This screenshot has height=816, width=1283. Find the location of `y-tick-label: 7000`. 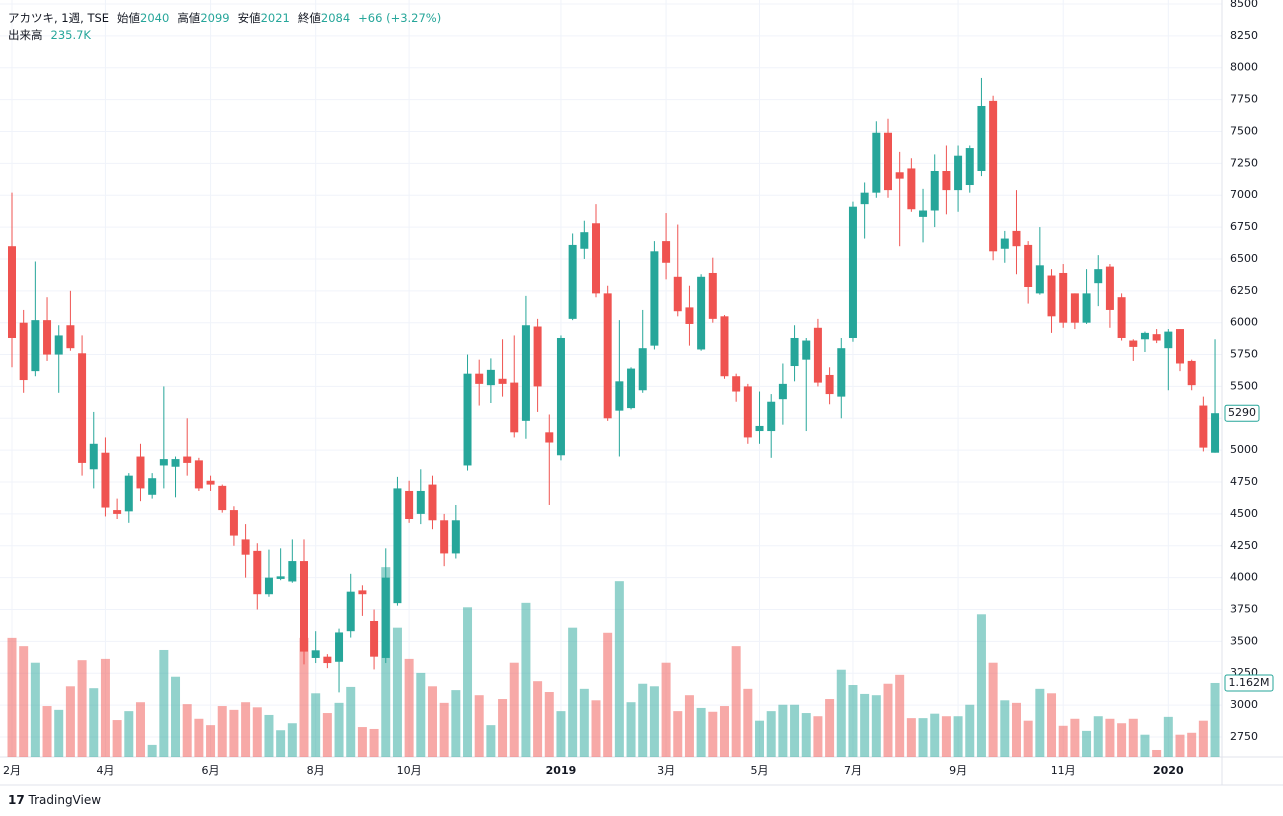

y-tick-label: 7000 is located at coordinates (1244, 194).